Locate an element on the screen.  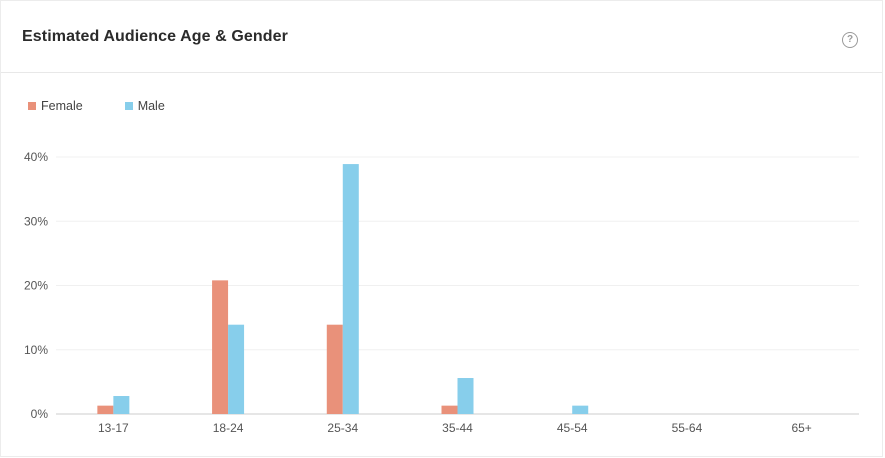
y-tick-label: 0% is located at coordinates (40, 414).